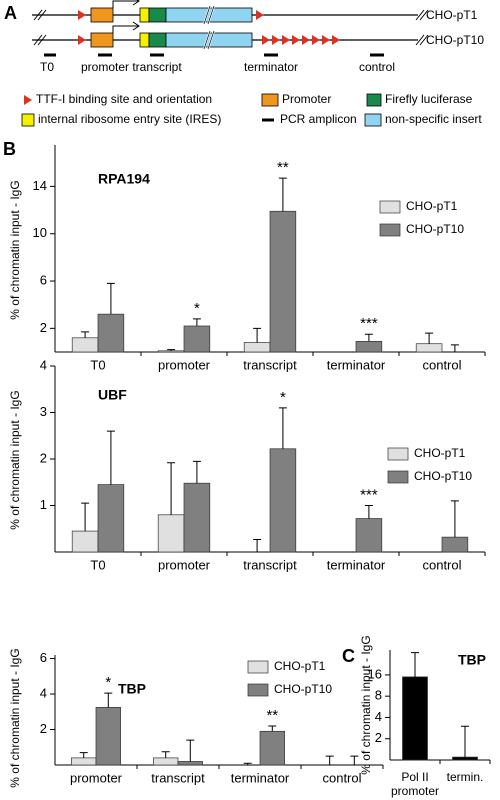  Describe the element at coordinates (230, 28) in the screenshot. I see `construct-diagram` at that location.